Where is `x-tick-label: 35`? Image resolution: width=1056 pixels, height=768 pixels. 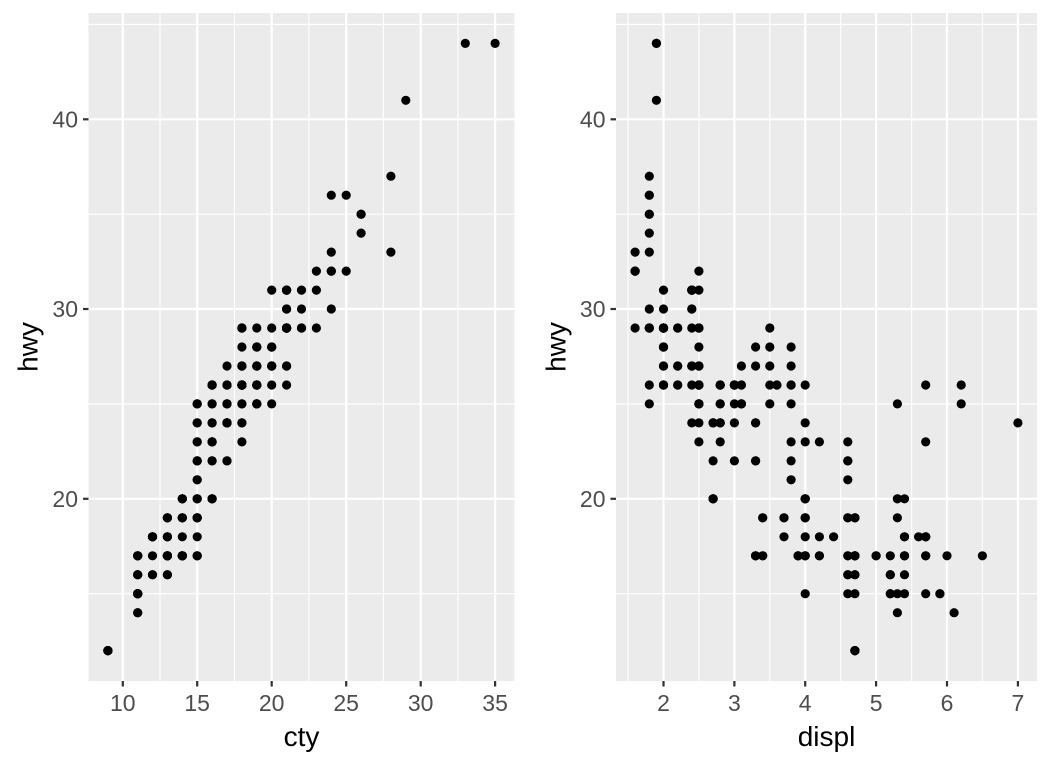
x-tick-label: 35 is located at coordinates (495, 703).